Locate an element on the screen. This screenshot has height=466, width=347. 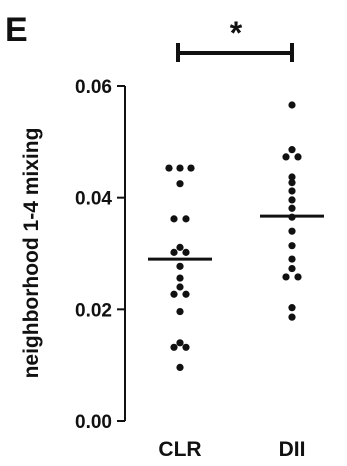
panel-label: E is located at coordinates (16, 30).